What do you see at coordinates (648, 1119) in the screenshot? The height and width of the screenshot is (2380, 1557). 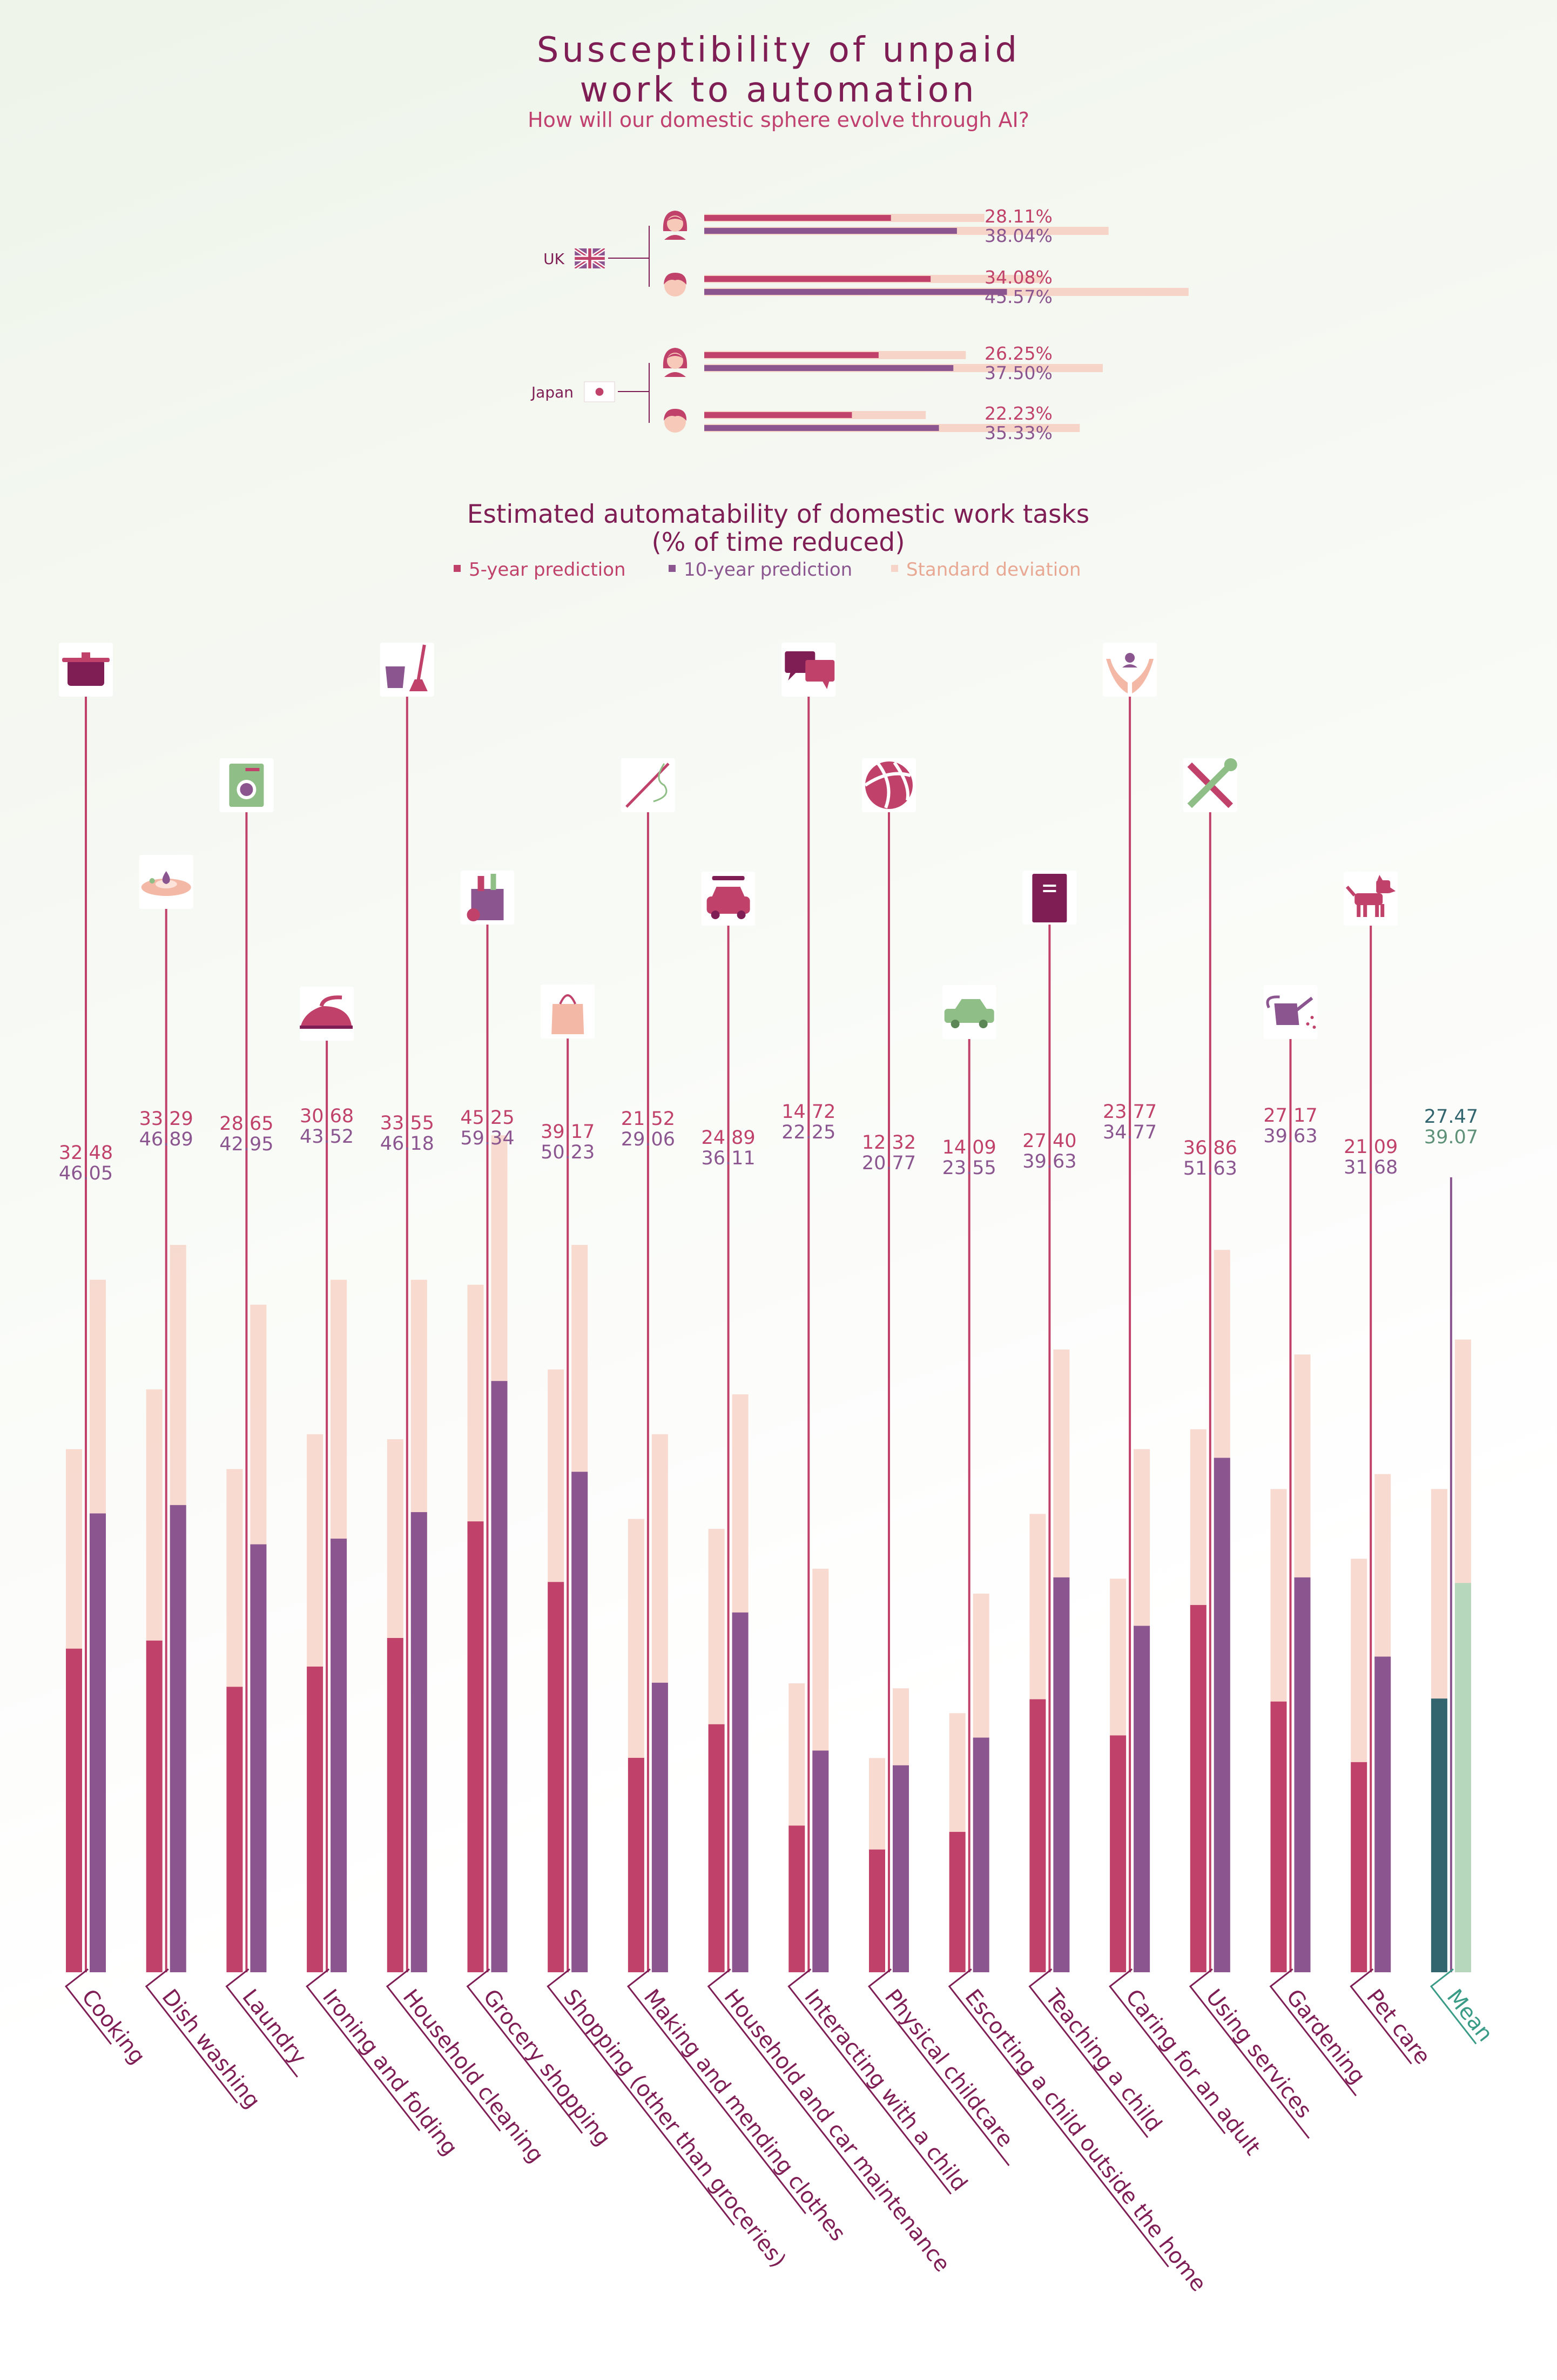 I see `data-label-5yr: 21.52` at bounding box center [648, 1119].